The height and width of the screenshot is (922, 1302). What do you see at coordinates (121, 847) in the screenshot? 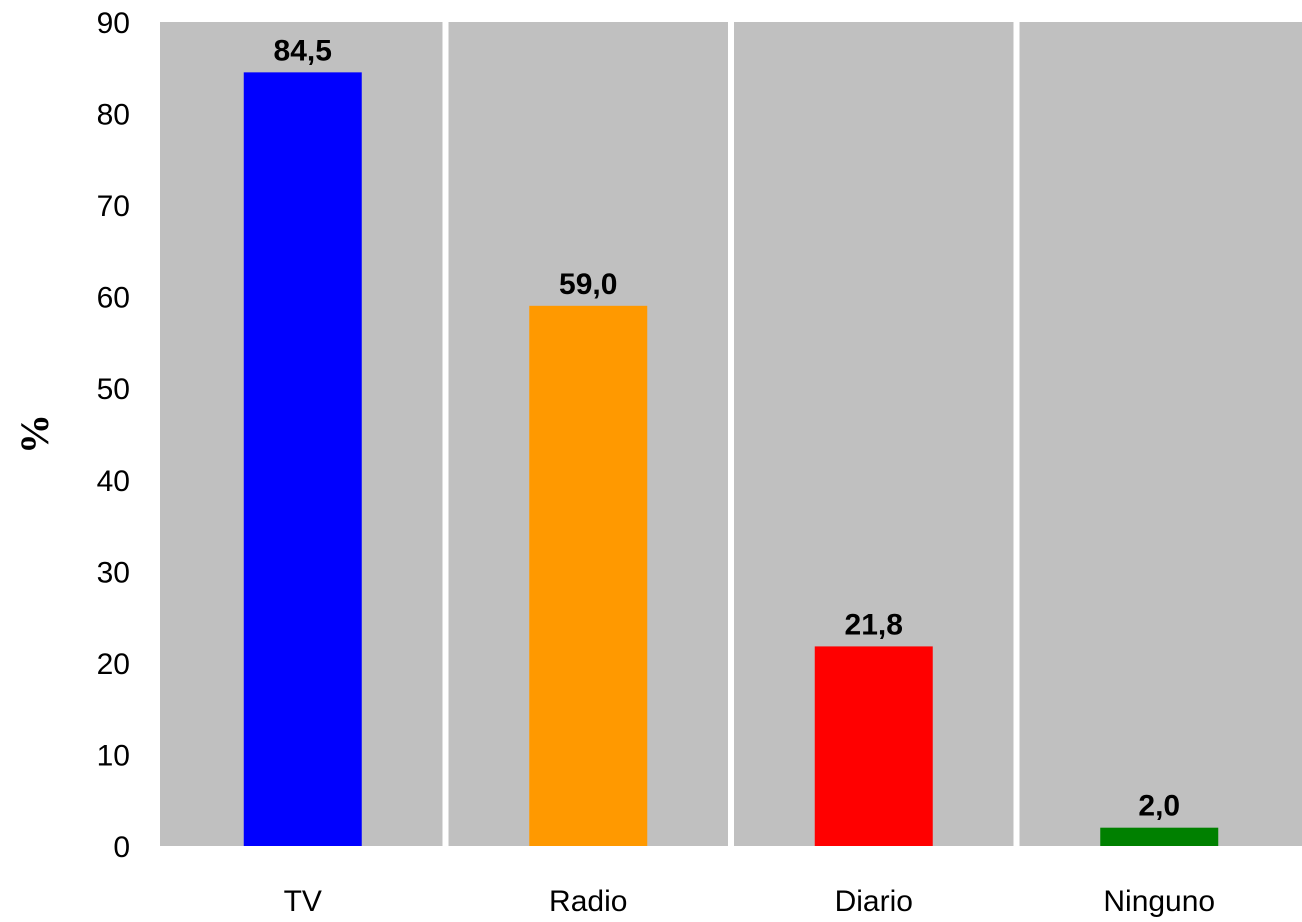
I see `y-tick-label: 0` at bounding box center [121, 847].